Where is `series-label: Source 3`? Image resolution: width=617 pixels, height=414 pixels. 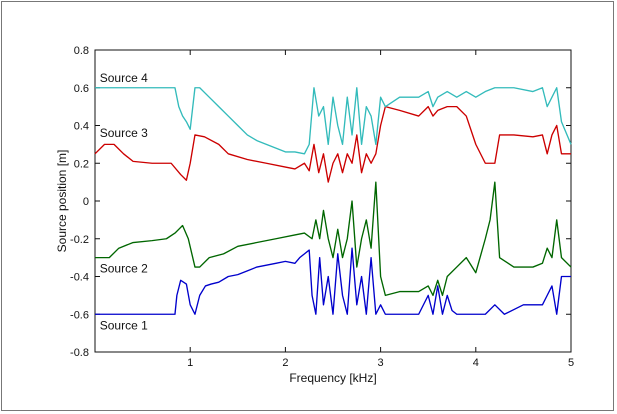 series-label: Source 3 is located at coordinates (124, 133).